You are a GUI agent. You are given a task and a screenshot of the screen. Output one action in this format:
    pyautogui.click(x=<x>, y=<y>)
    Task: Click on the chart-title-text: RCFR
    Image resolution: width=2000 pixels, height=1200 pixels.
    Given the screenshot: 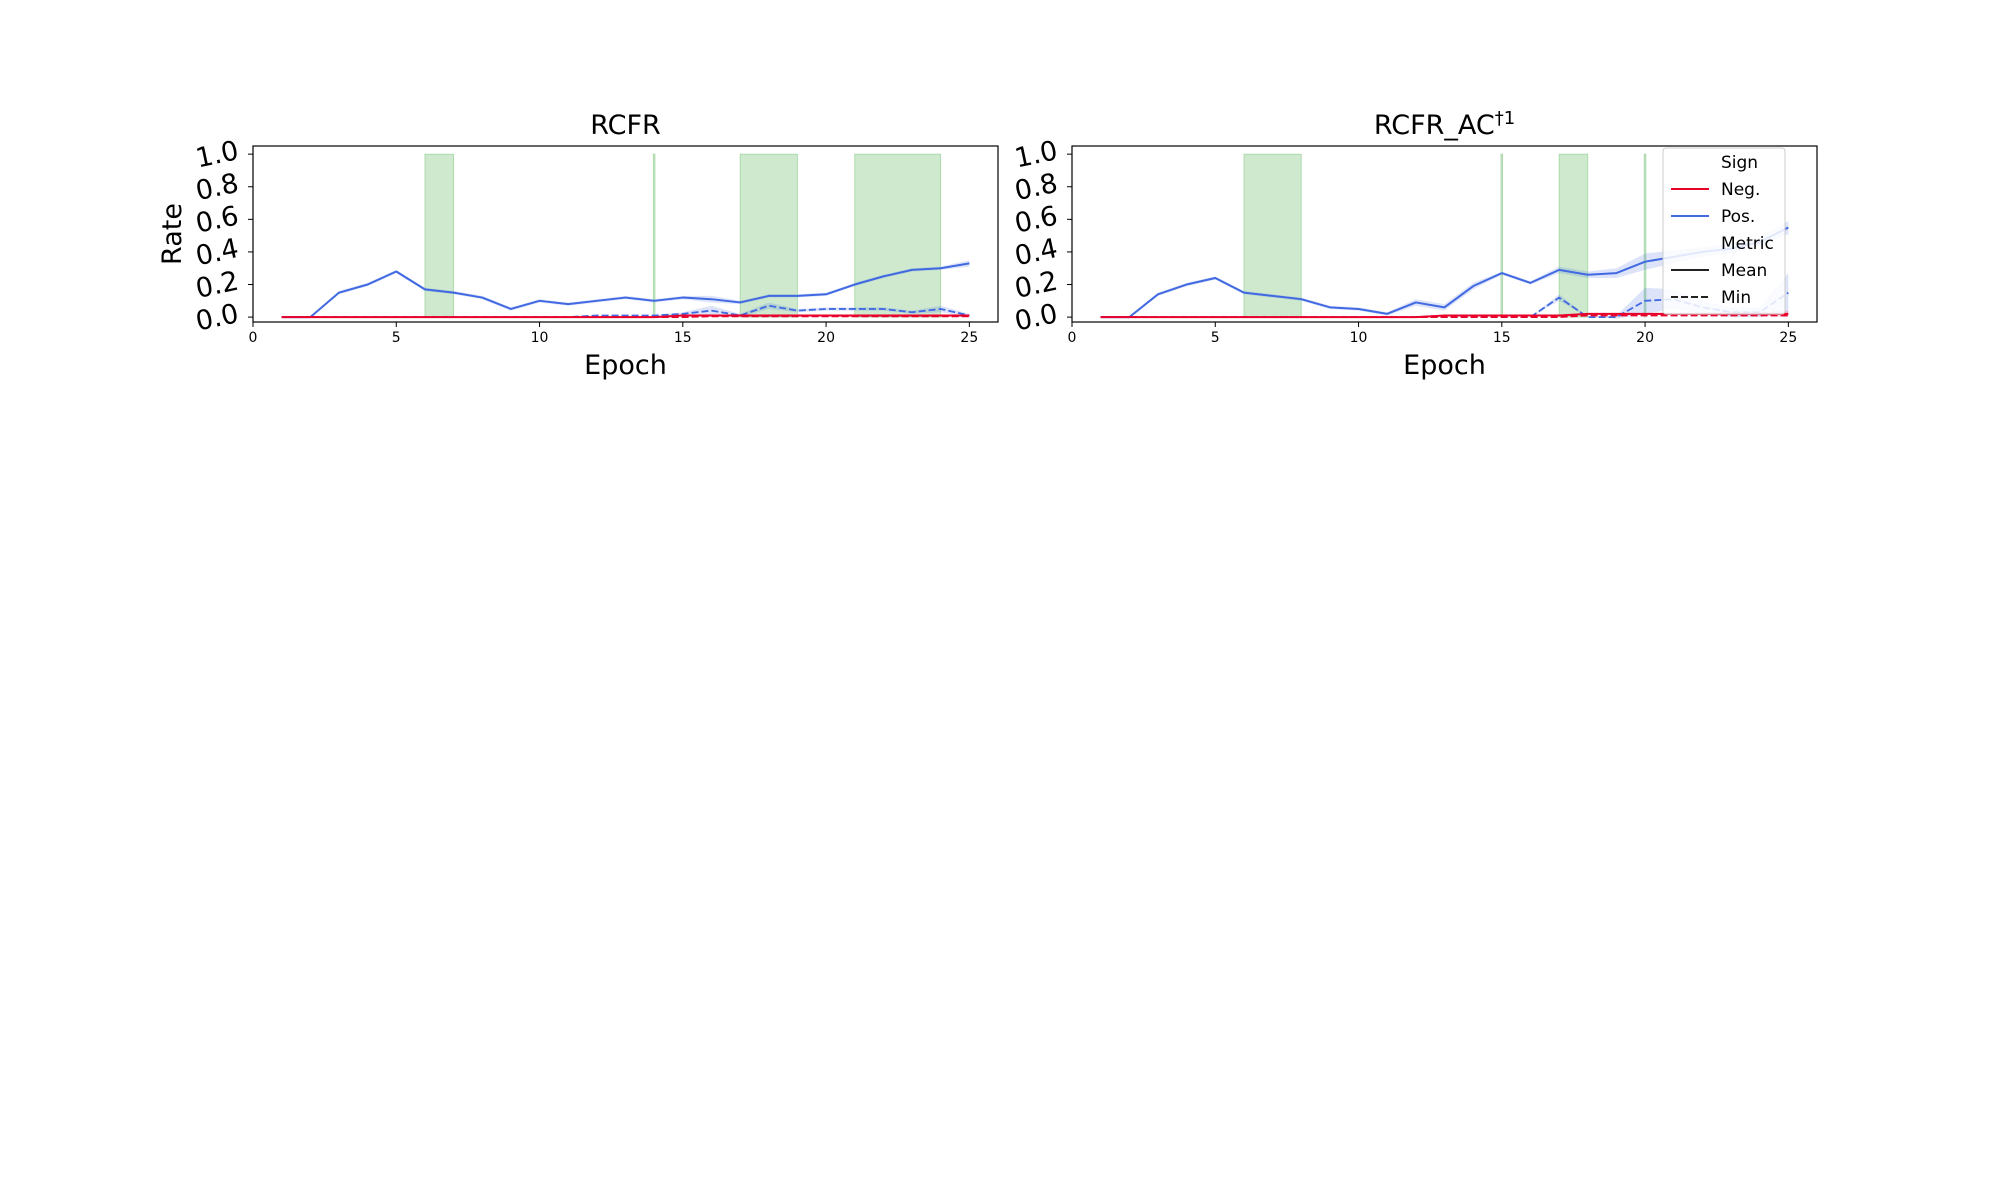 What is the action you would take?
    pyautogui.click(x=625, y=125)
    